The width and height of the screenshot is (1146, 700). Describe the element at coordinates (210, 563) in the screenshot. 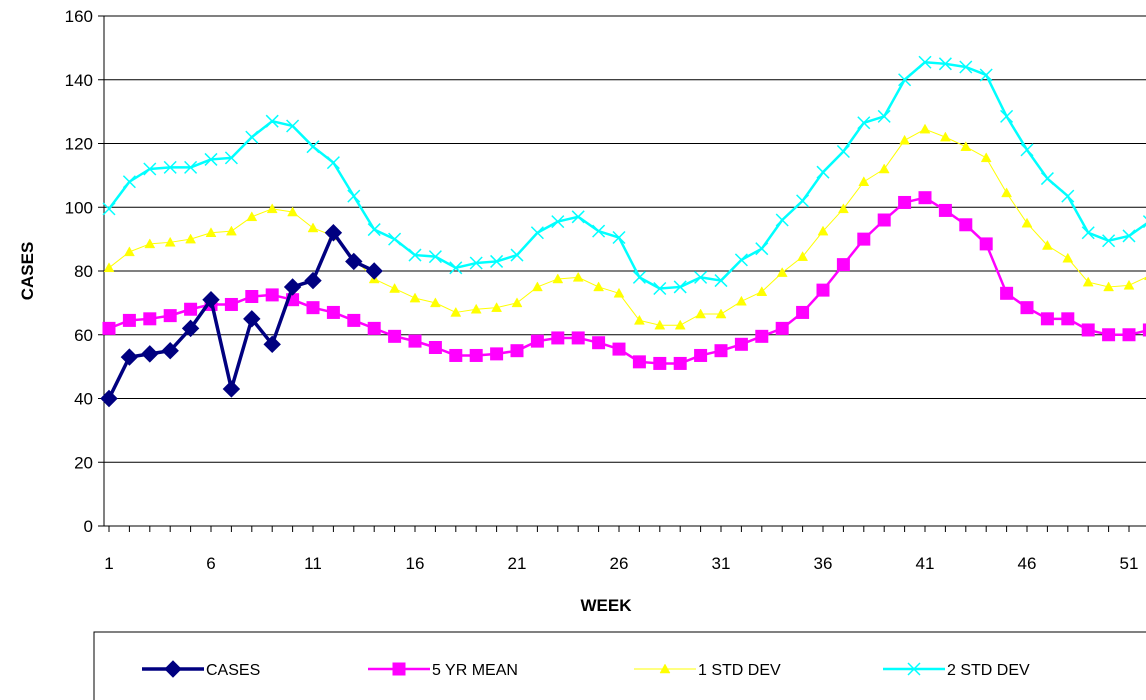

I see `x-tick-label: 6` at that location.